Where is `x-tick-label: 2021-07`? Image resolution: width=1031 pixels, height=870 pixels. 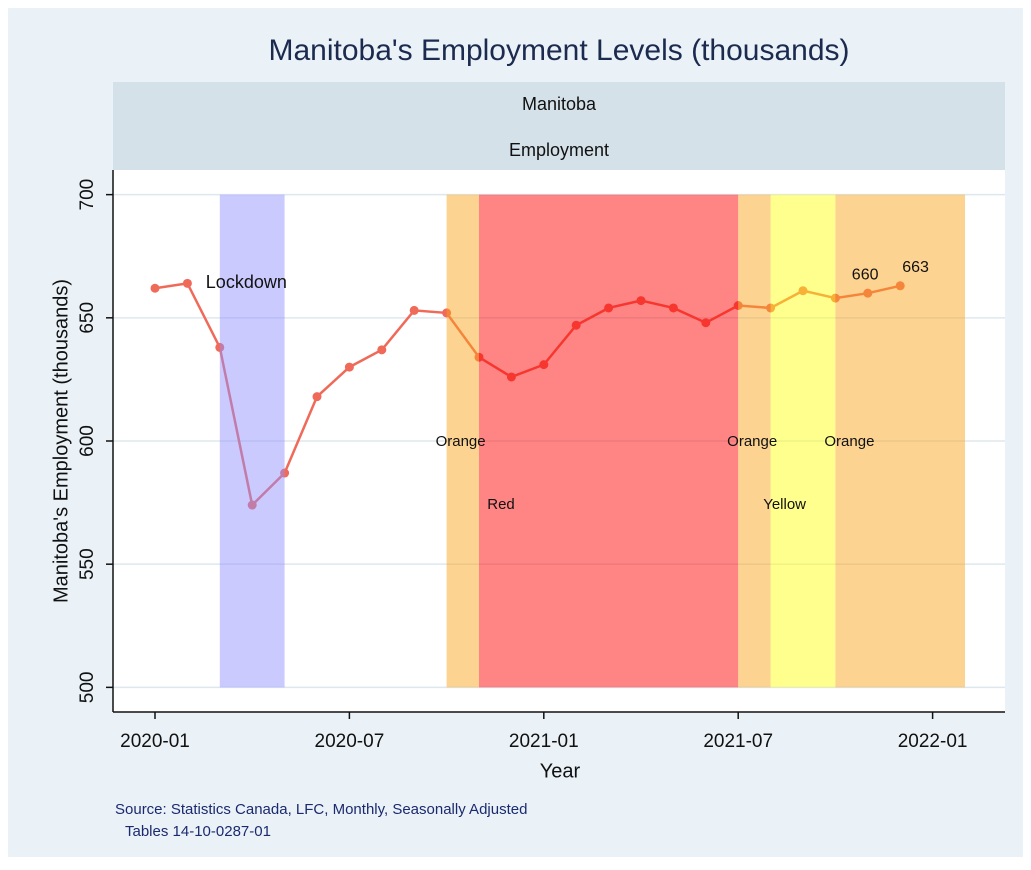 x-tick-label: 2021-07 is located at coordinates (738, 741).